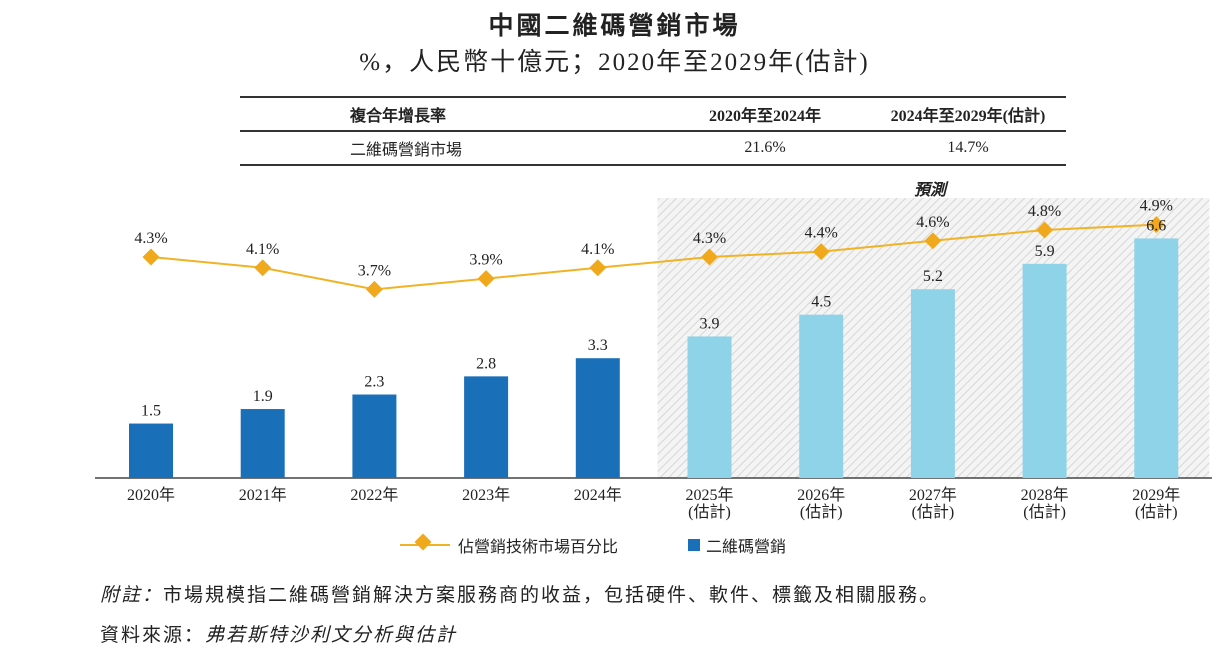 This screenshot has width=1229, height=659. Describe the element at coordinates (406, 150) in the screenshot. I see `cagr-cell: 二維碼營銷市場` at that location.